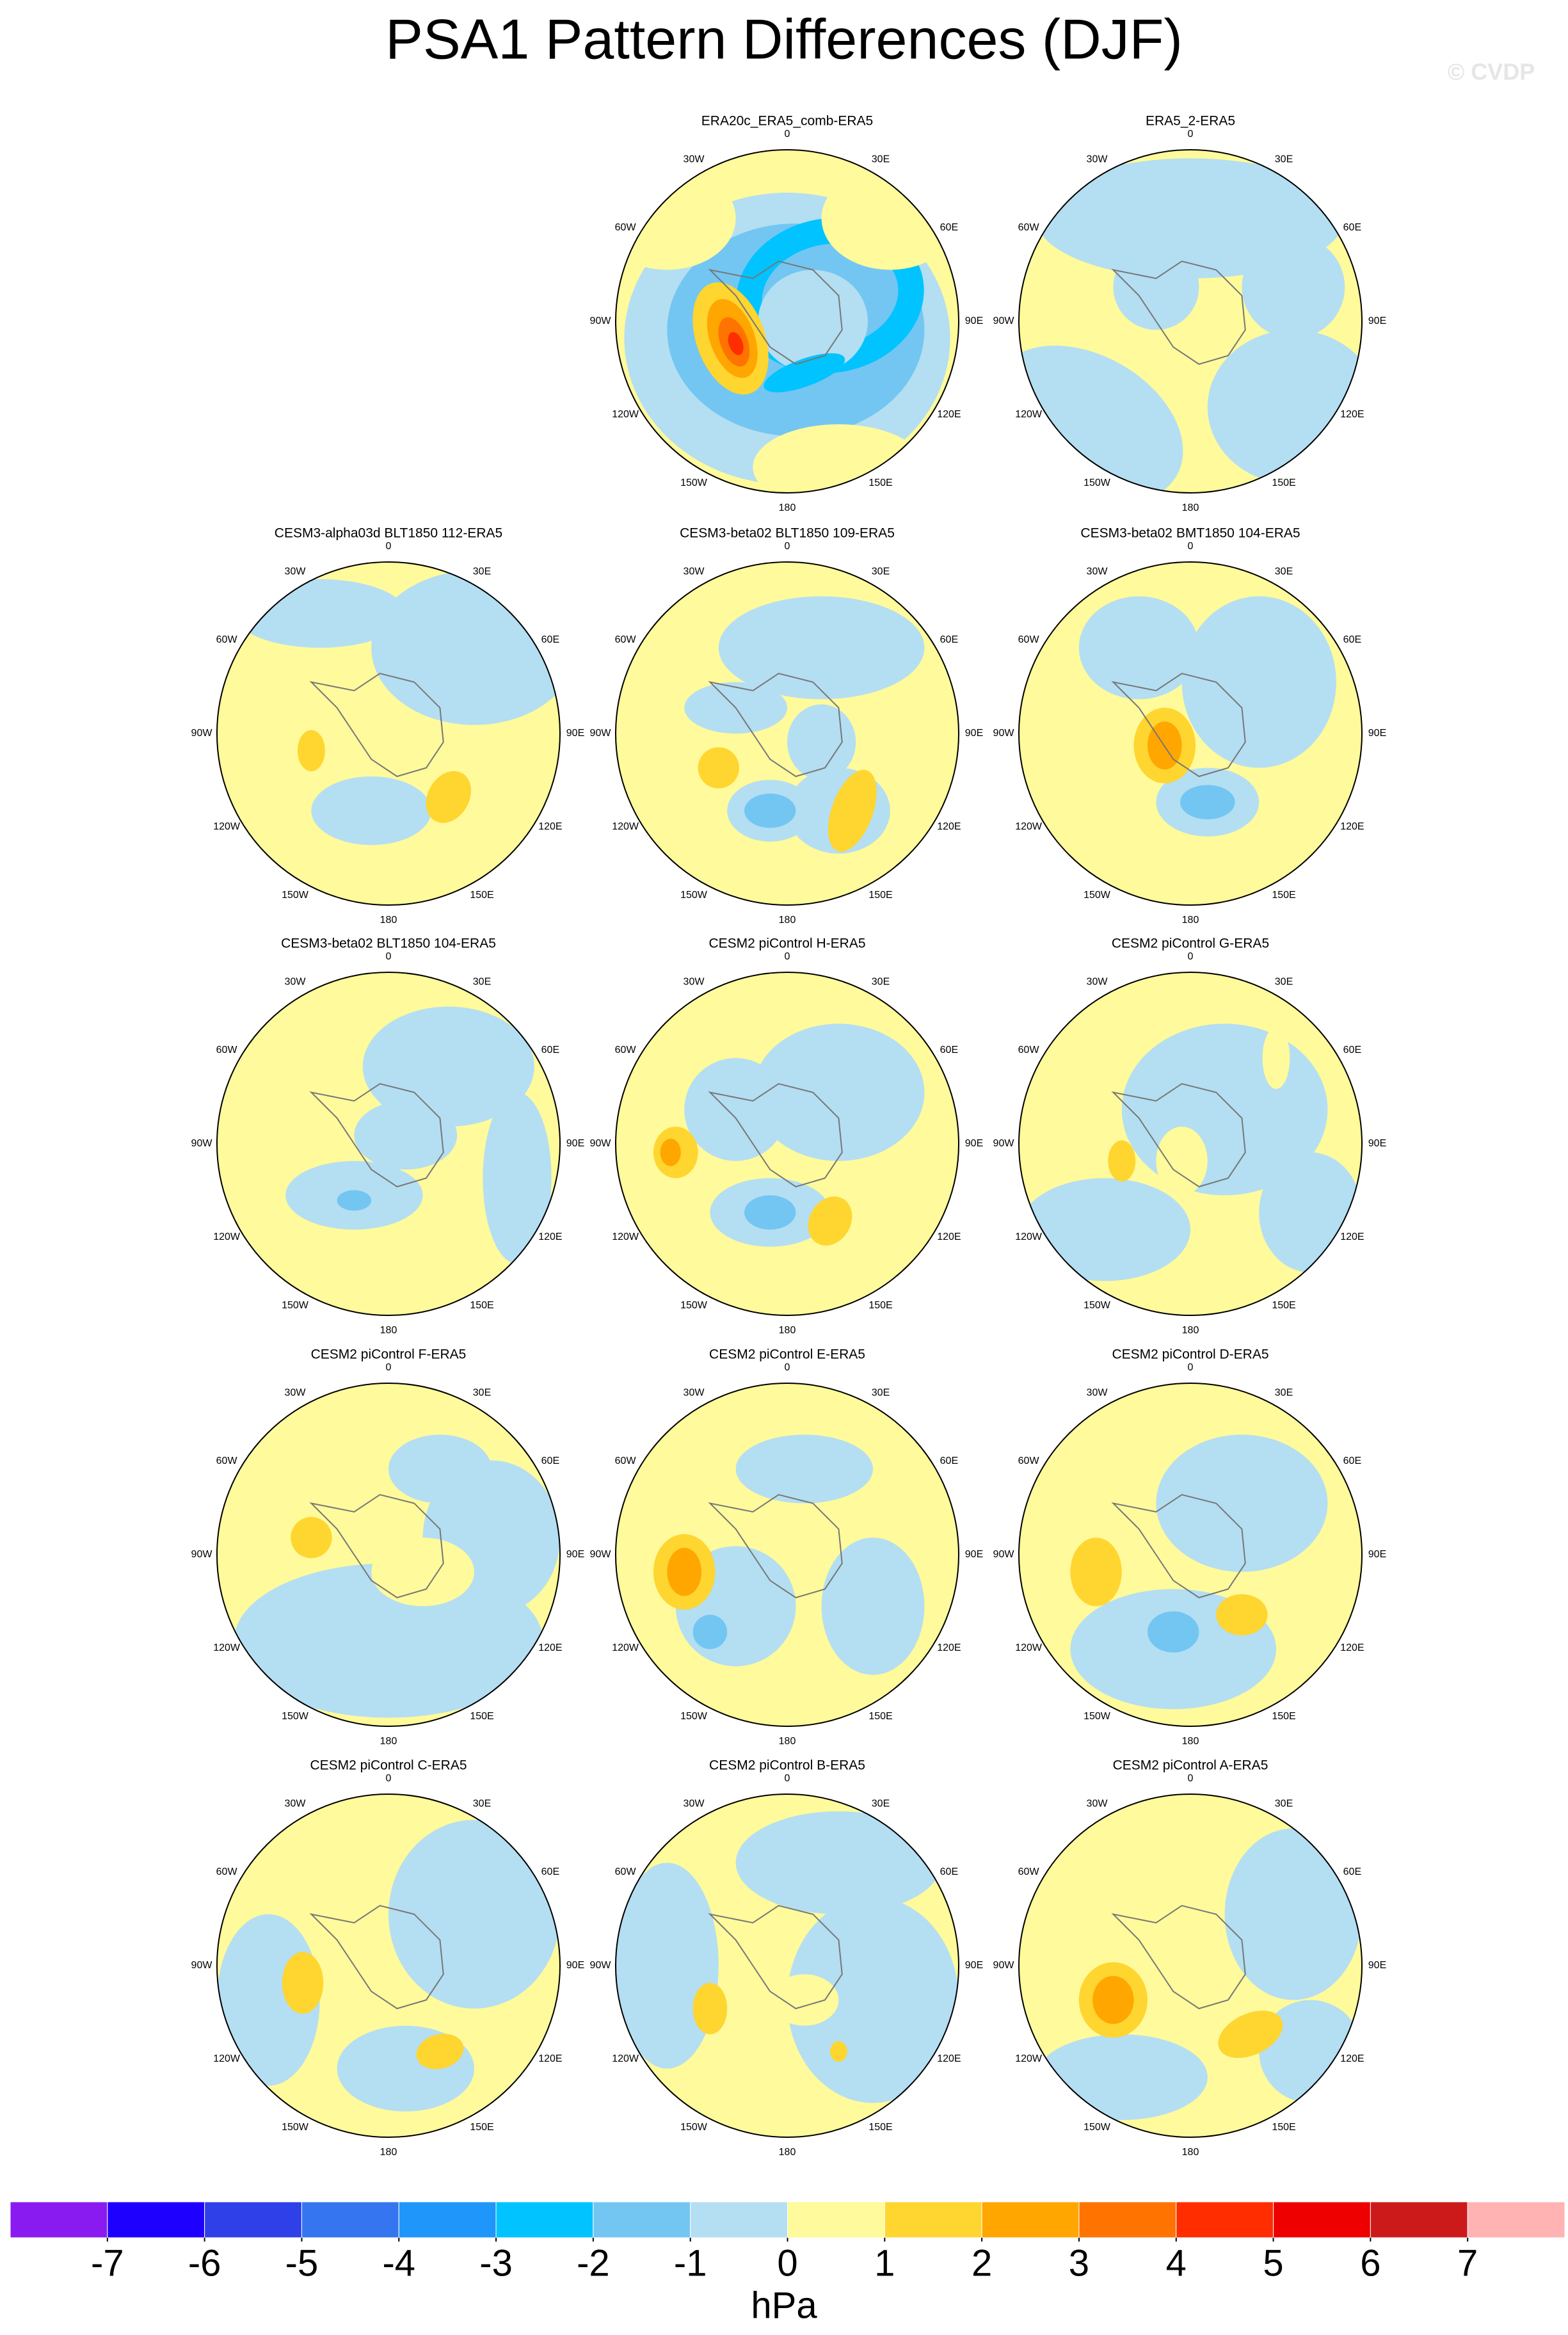  What do you see at coordinates (107, 2263) in the screenshot?
I see `colorbar-tick-label: -7` at bounding box center [107, 2263].